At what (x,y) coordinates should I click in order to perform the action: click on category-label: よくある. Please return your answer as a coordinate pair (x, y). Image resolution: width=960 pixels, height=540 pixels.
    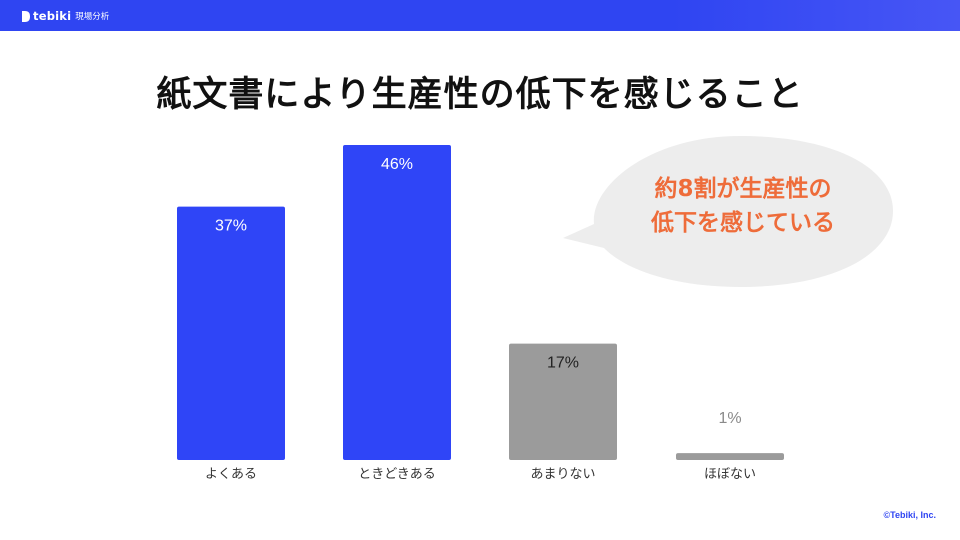
    Looking at the image, I should click on (231, 474).